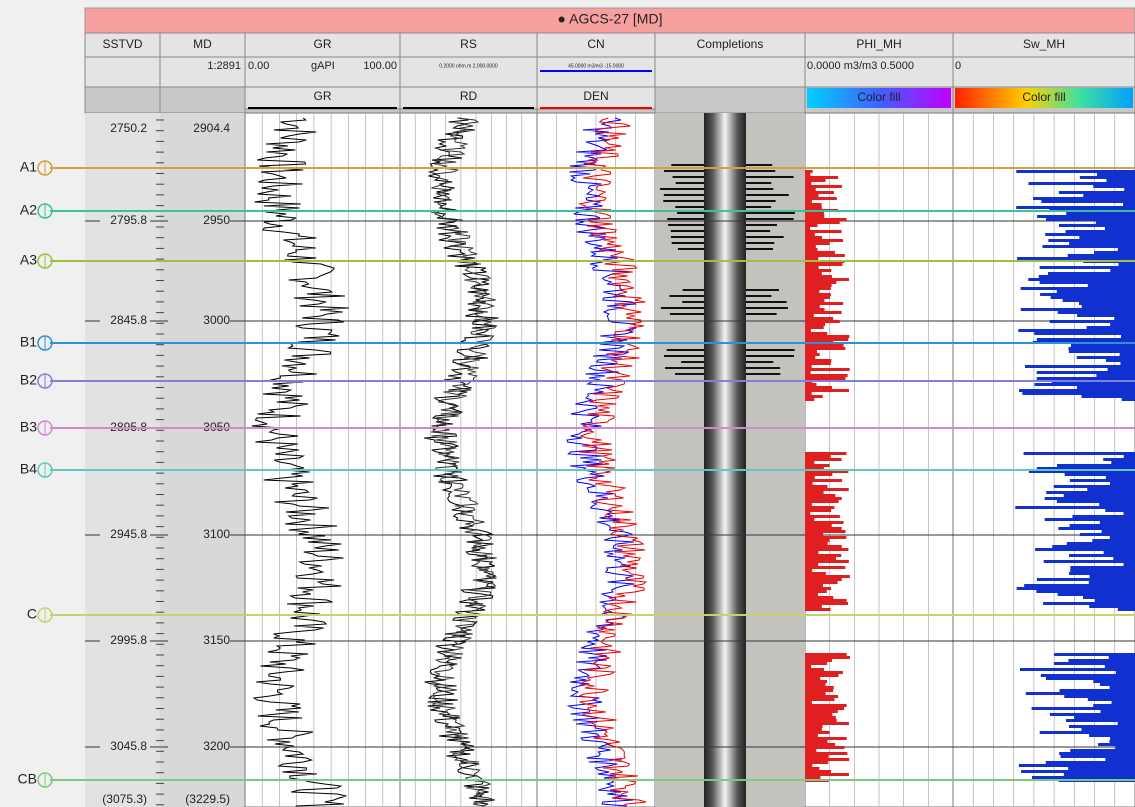 The width and height of the screenshot is (1135, 807). Describe the element at coordinates (860, 66) in the screenshot. I see `scale: 0.0000 m3/m3 0.5000` at that location.